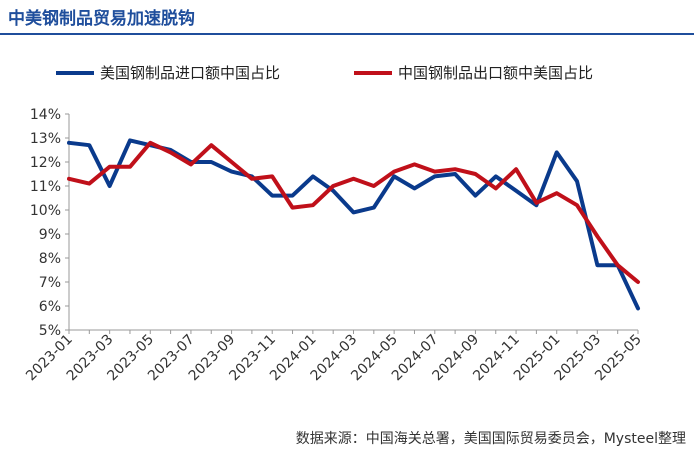 This screenshot has width=694, height=456. I want to click on chart-legend: 美国钢制品进口额中国占比 中国钢制品出口额中美国占比, so click(347, 76).